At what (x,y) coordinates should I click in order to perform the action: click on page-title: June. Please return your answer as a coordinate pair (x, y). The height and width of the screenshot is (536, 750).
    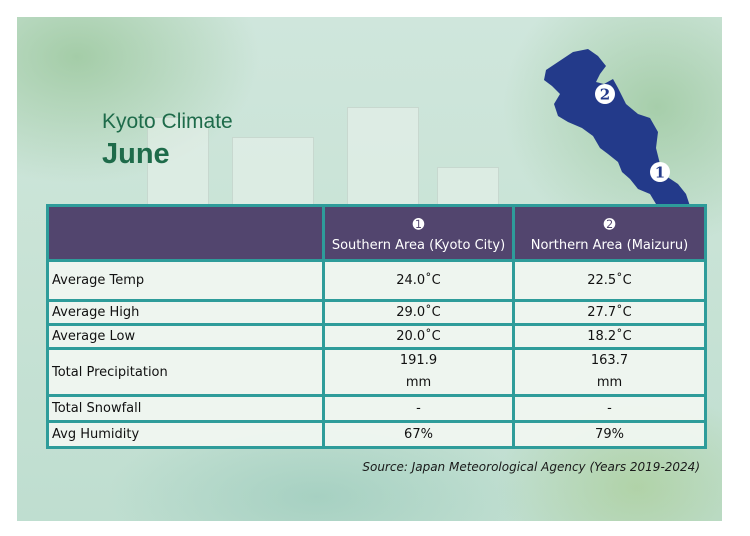
    Looking at the image, I should click on (136, 154).